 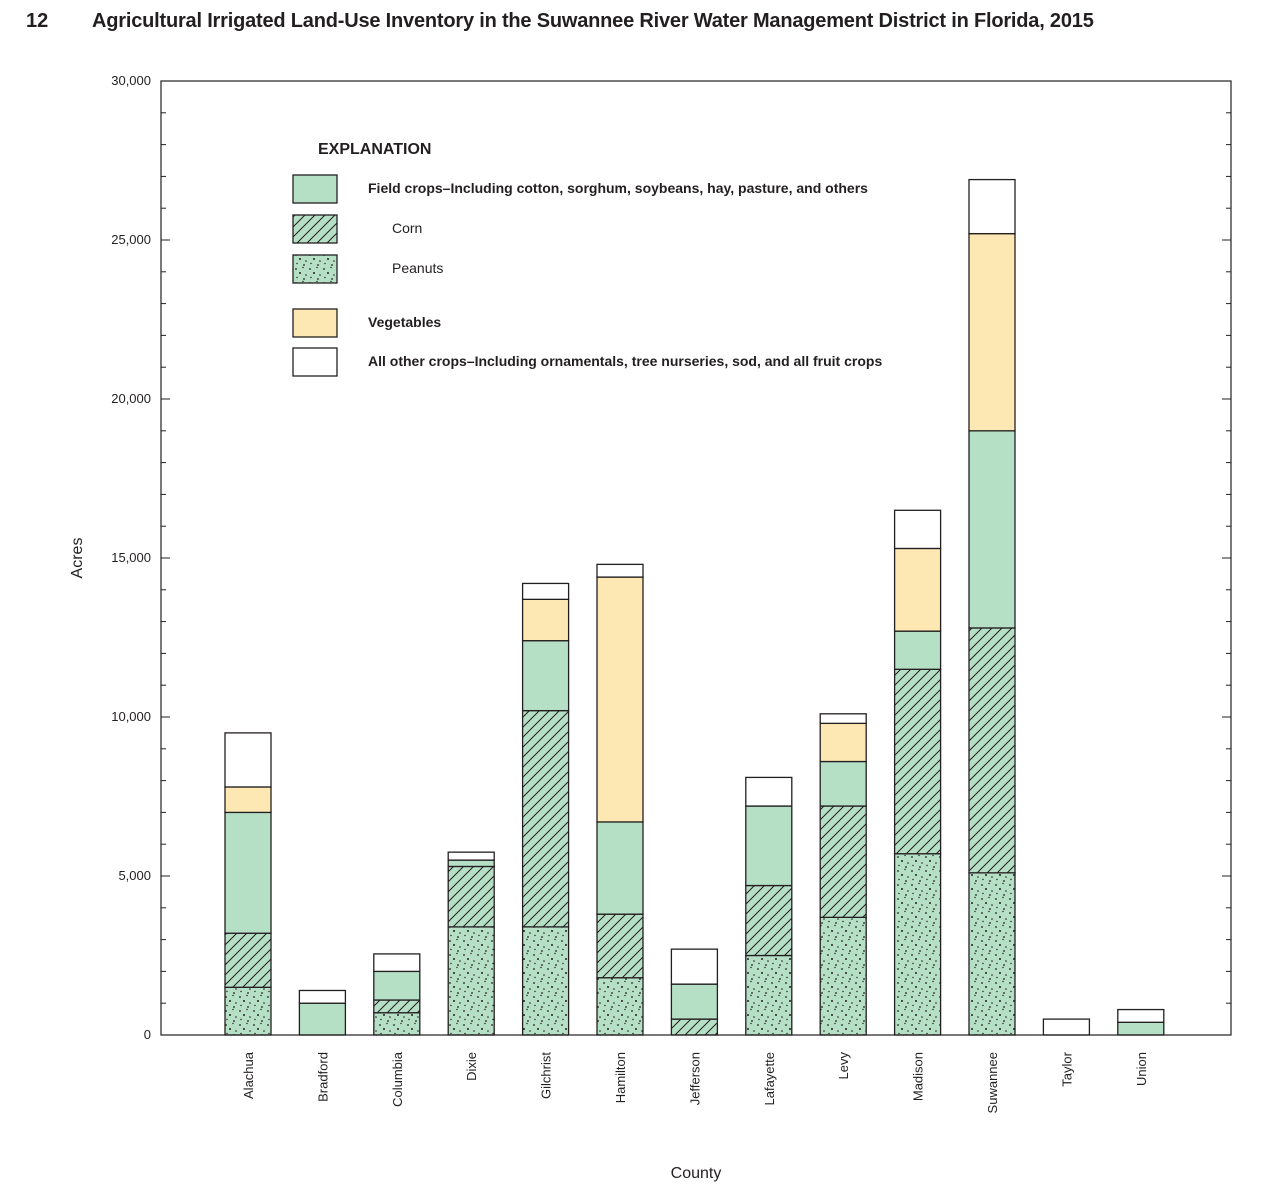 What do you see at coordinates (769, 920) in the screenshot?
I see `bar-segment-corn-lafayette` at bounding box center [769, 920].